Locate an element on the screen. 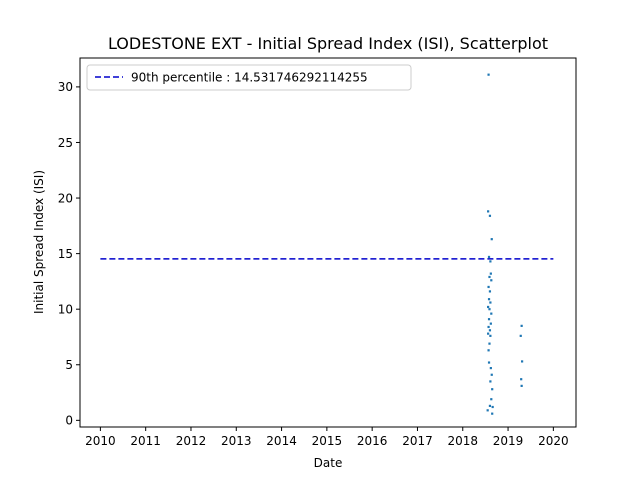  y-axis: 0 5 10 15 20 25 30 is located at coordinates (69, 254).